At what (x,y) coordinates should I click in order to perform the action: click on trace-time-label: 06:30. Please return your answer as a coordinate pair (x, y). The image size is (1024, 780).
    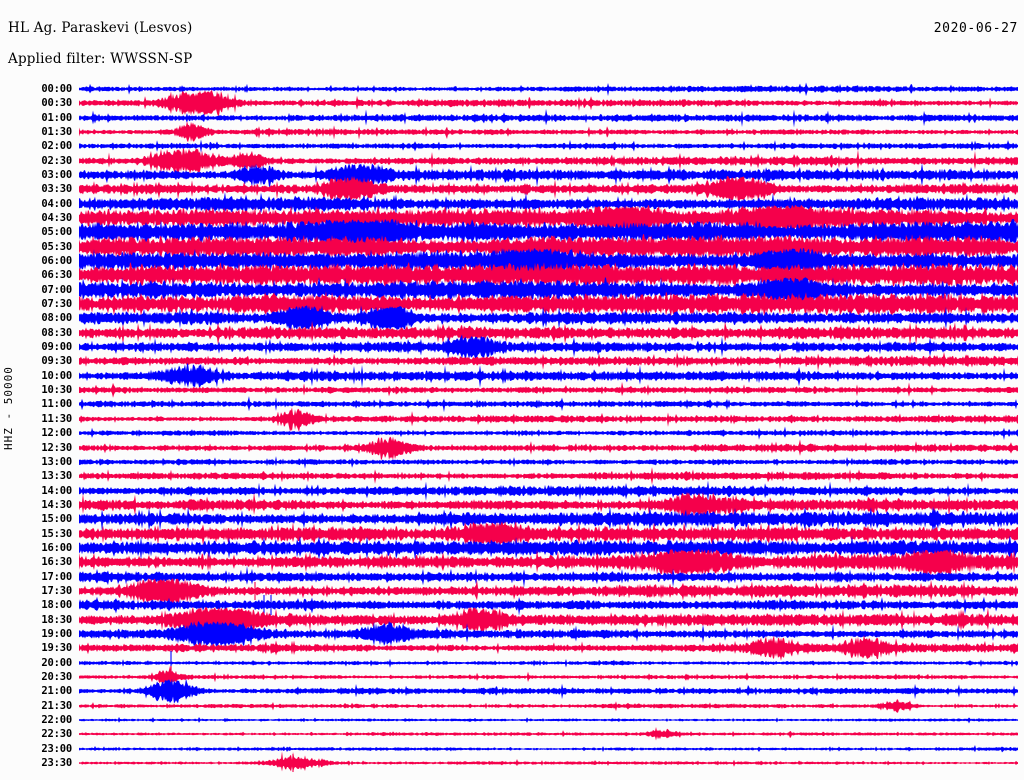
    Looking at the image, I should click on (56, 275).